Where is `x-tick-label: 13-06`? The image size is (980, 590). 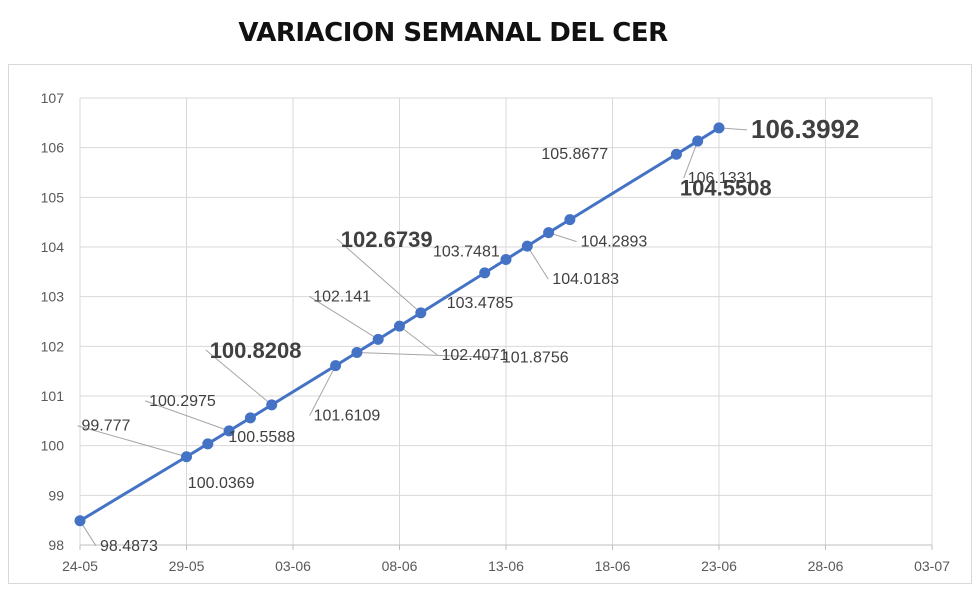 x-tick-label: 13-06 is located at coordinates (506, 566).